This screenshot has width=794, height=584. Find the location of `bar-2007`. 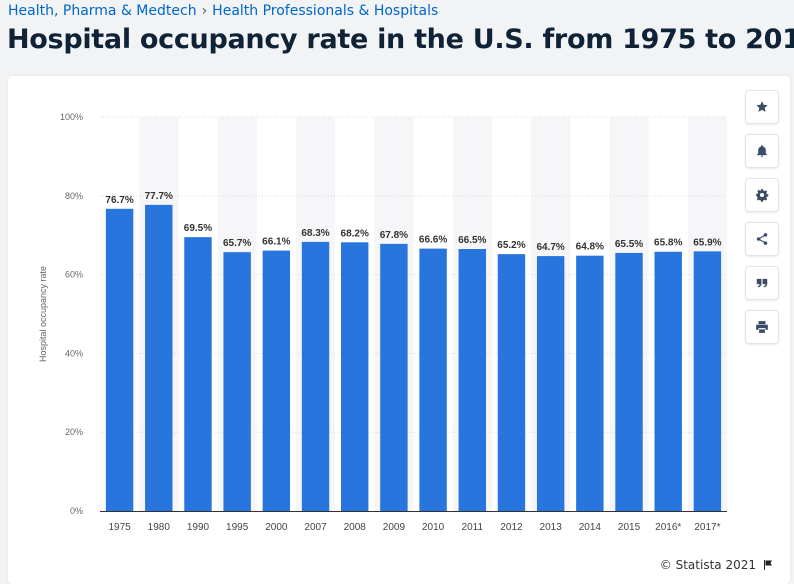

bar-2007 is located at coordinates (315, 376).